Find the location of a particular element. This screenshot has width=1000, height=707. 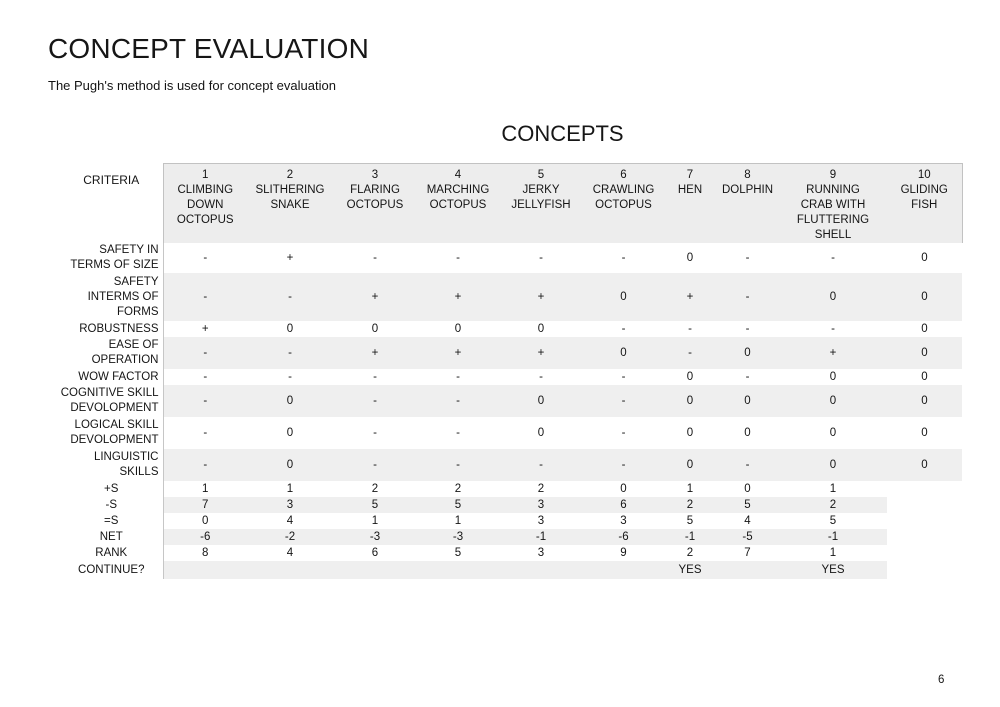

concept-number: 5 is located at coordinates (541, 175).